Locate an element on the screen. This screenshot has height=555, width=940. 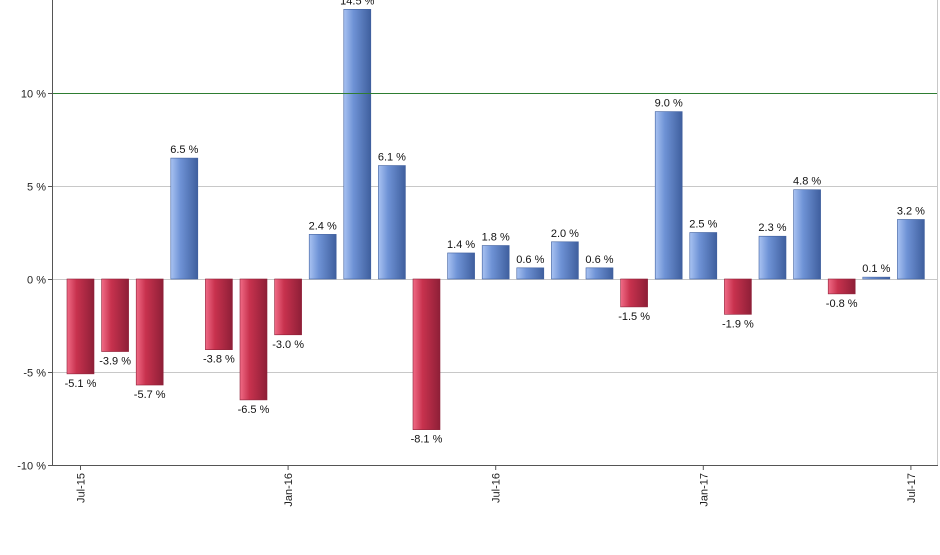
data-label-Mar-17: 2.3 % is located at coordinates (772, 228).